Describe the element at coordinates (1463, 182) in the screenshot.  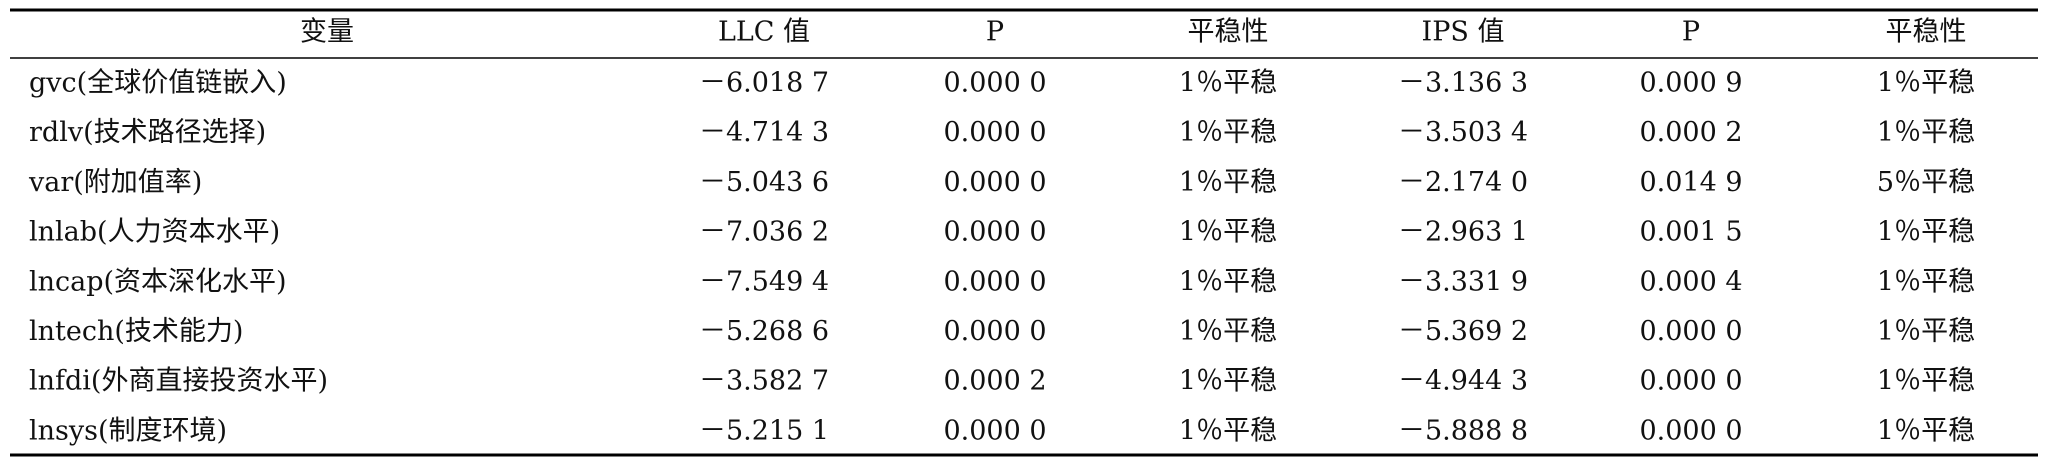
I see `value-cell: －2.174 0` at that location.